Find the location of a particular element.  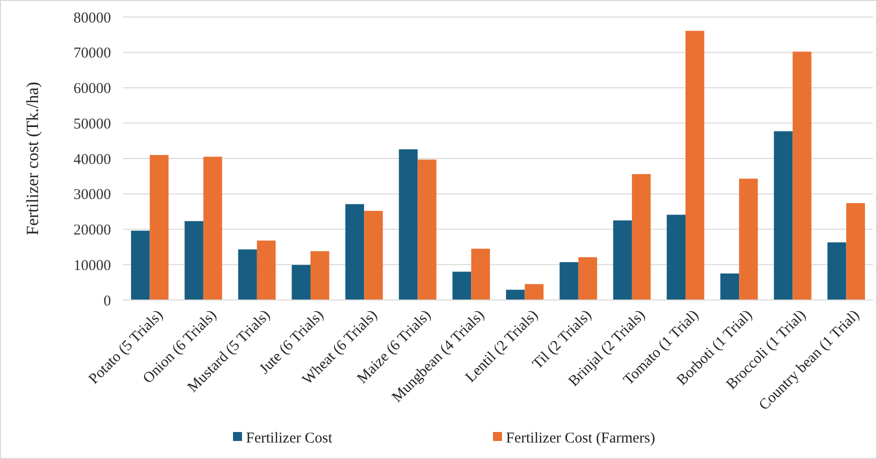

legend-label: Fertilizer Cost (Farmers) is located at coordinates (581, 438).